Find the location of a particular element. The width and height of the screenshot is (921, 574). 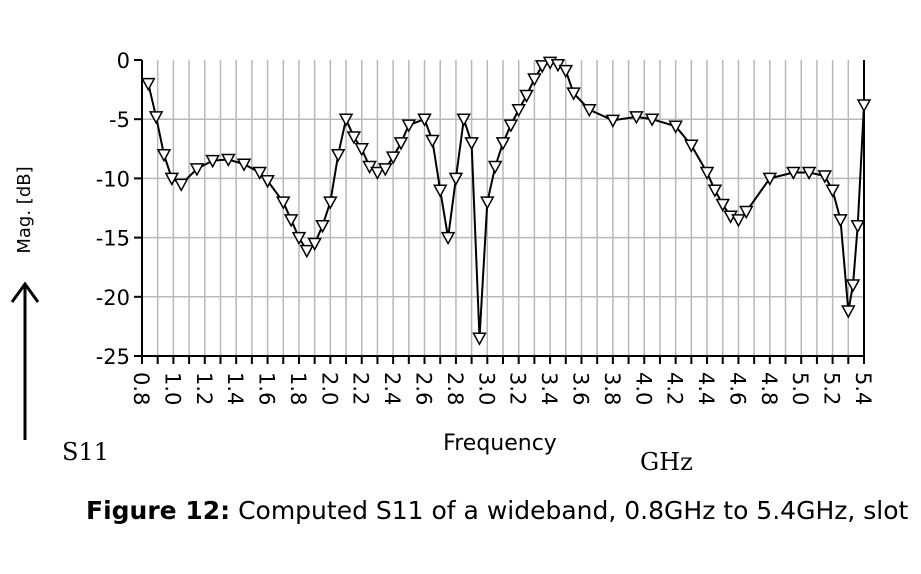

y-tick-label: -5 is located at coordinates (119, 120).